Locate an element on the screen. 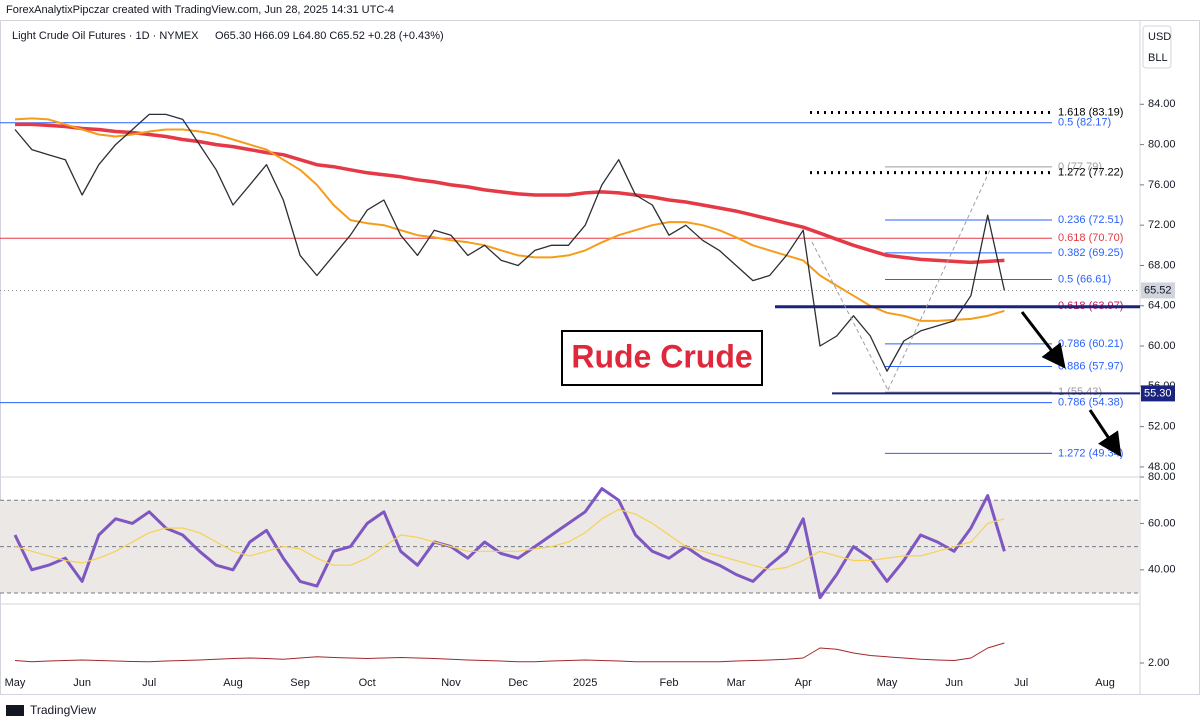  price-box-label: 55.30 is located at coordinates (1158, 393).